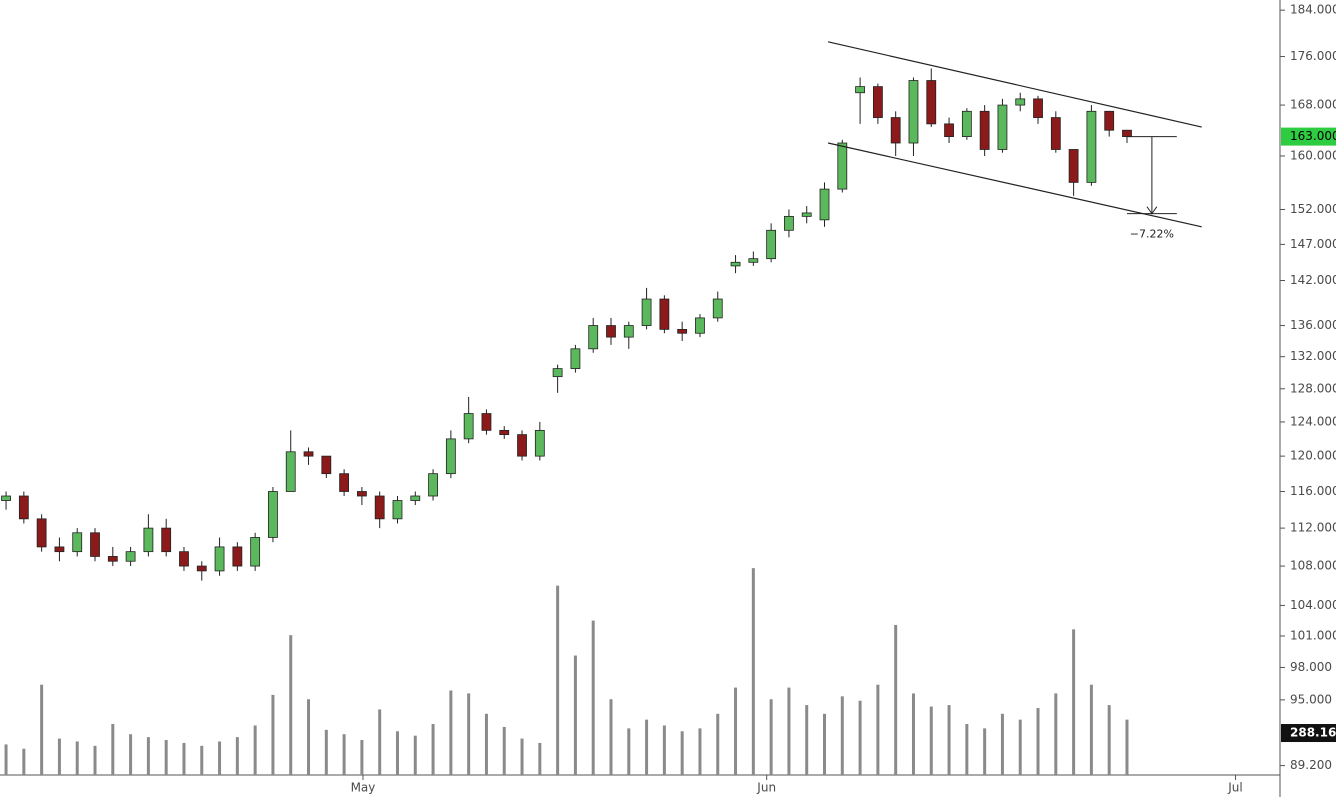  I want to click on y-tick-label: 95.000, so click(1311, 699).